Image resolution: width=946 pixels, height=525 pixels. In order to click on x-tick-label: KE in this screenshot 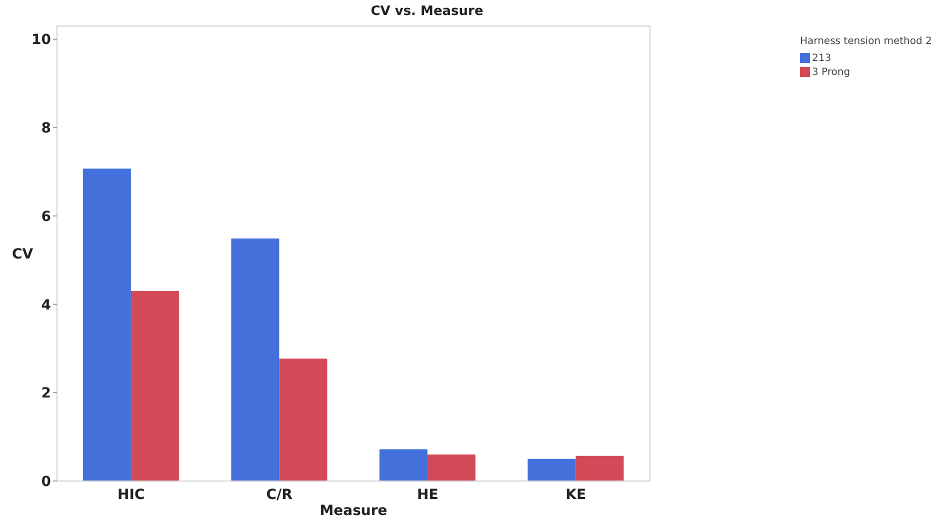, I will do `click(576, 494)`.